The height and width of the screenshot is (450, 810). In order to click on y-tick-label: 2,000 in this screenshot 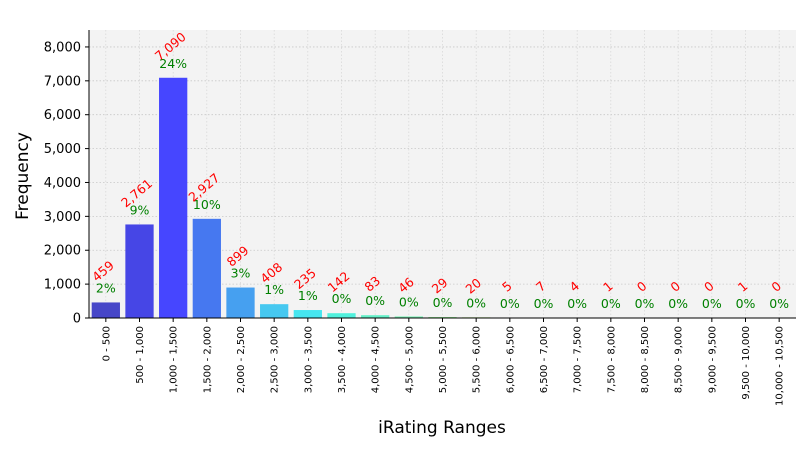, I will do `click(62, 251)`.